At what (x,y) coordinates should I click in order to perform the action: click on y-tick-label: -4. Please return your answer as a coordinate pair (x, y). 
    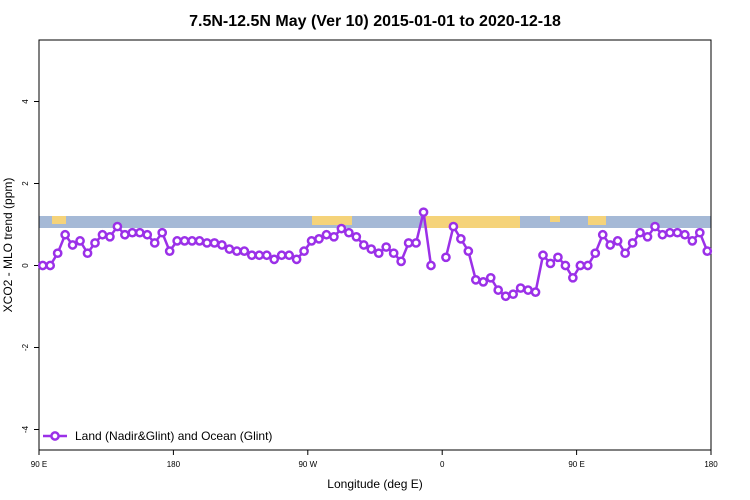
    Looking at the image, I should click on (25, 429).